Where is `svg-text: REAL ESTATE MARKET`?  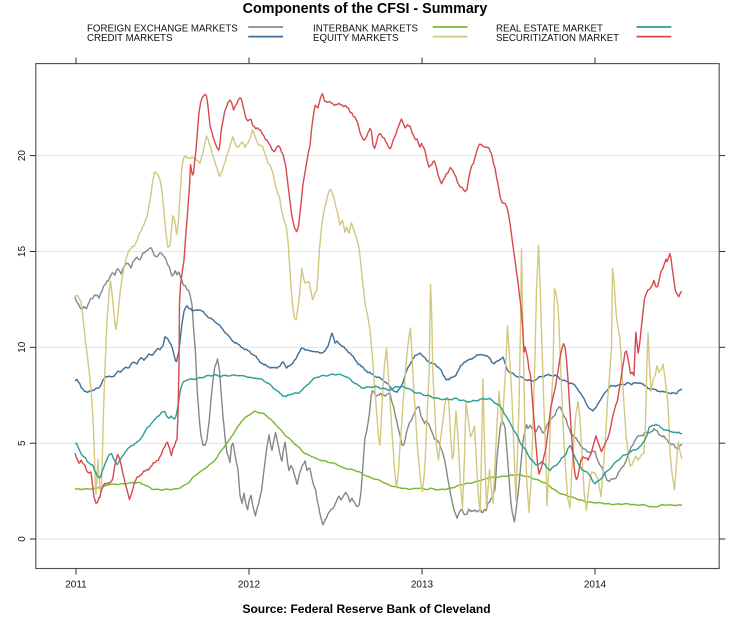 svg-text: REAL ESTATE MARKET is located at coordinates (549, 29).